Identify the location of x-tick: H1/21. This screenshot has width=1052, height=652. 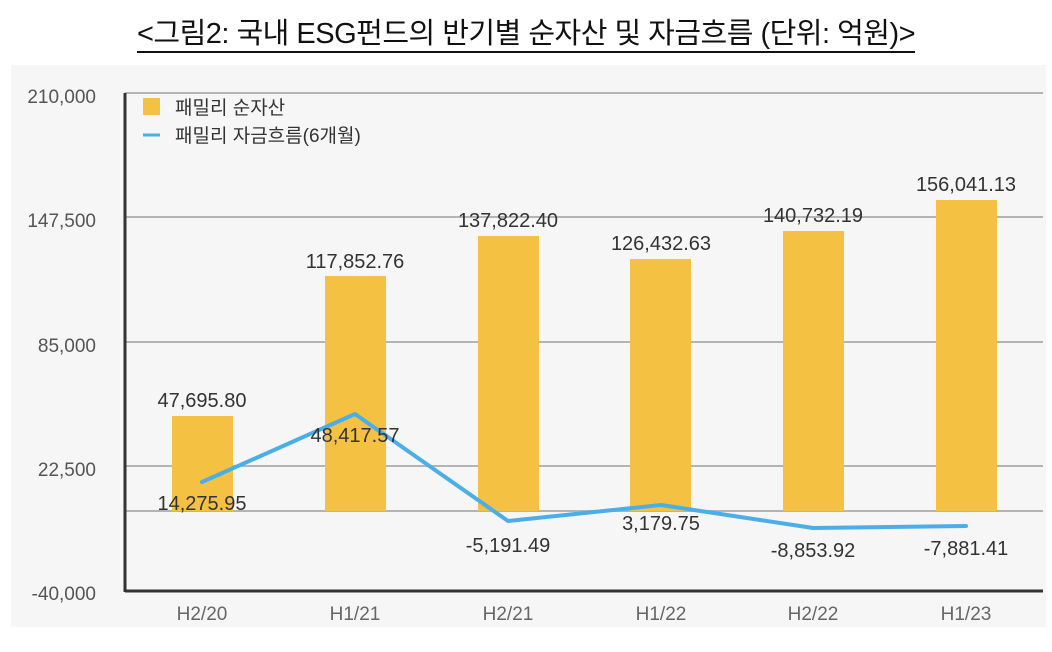
(355, 614).